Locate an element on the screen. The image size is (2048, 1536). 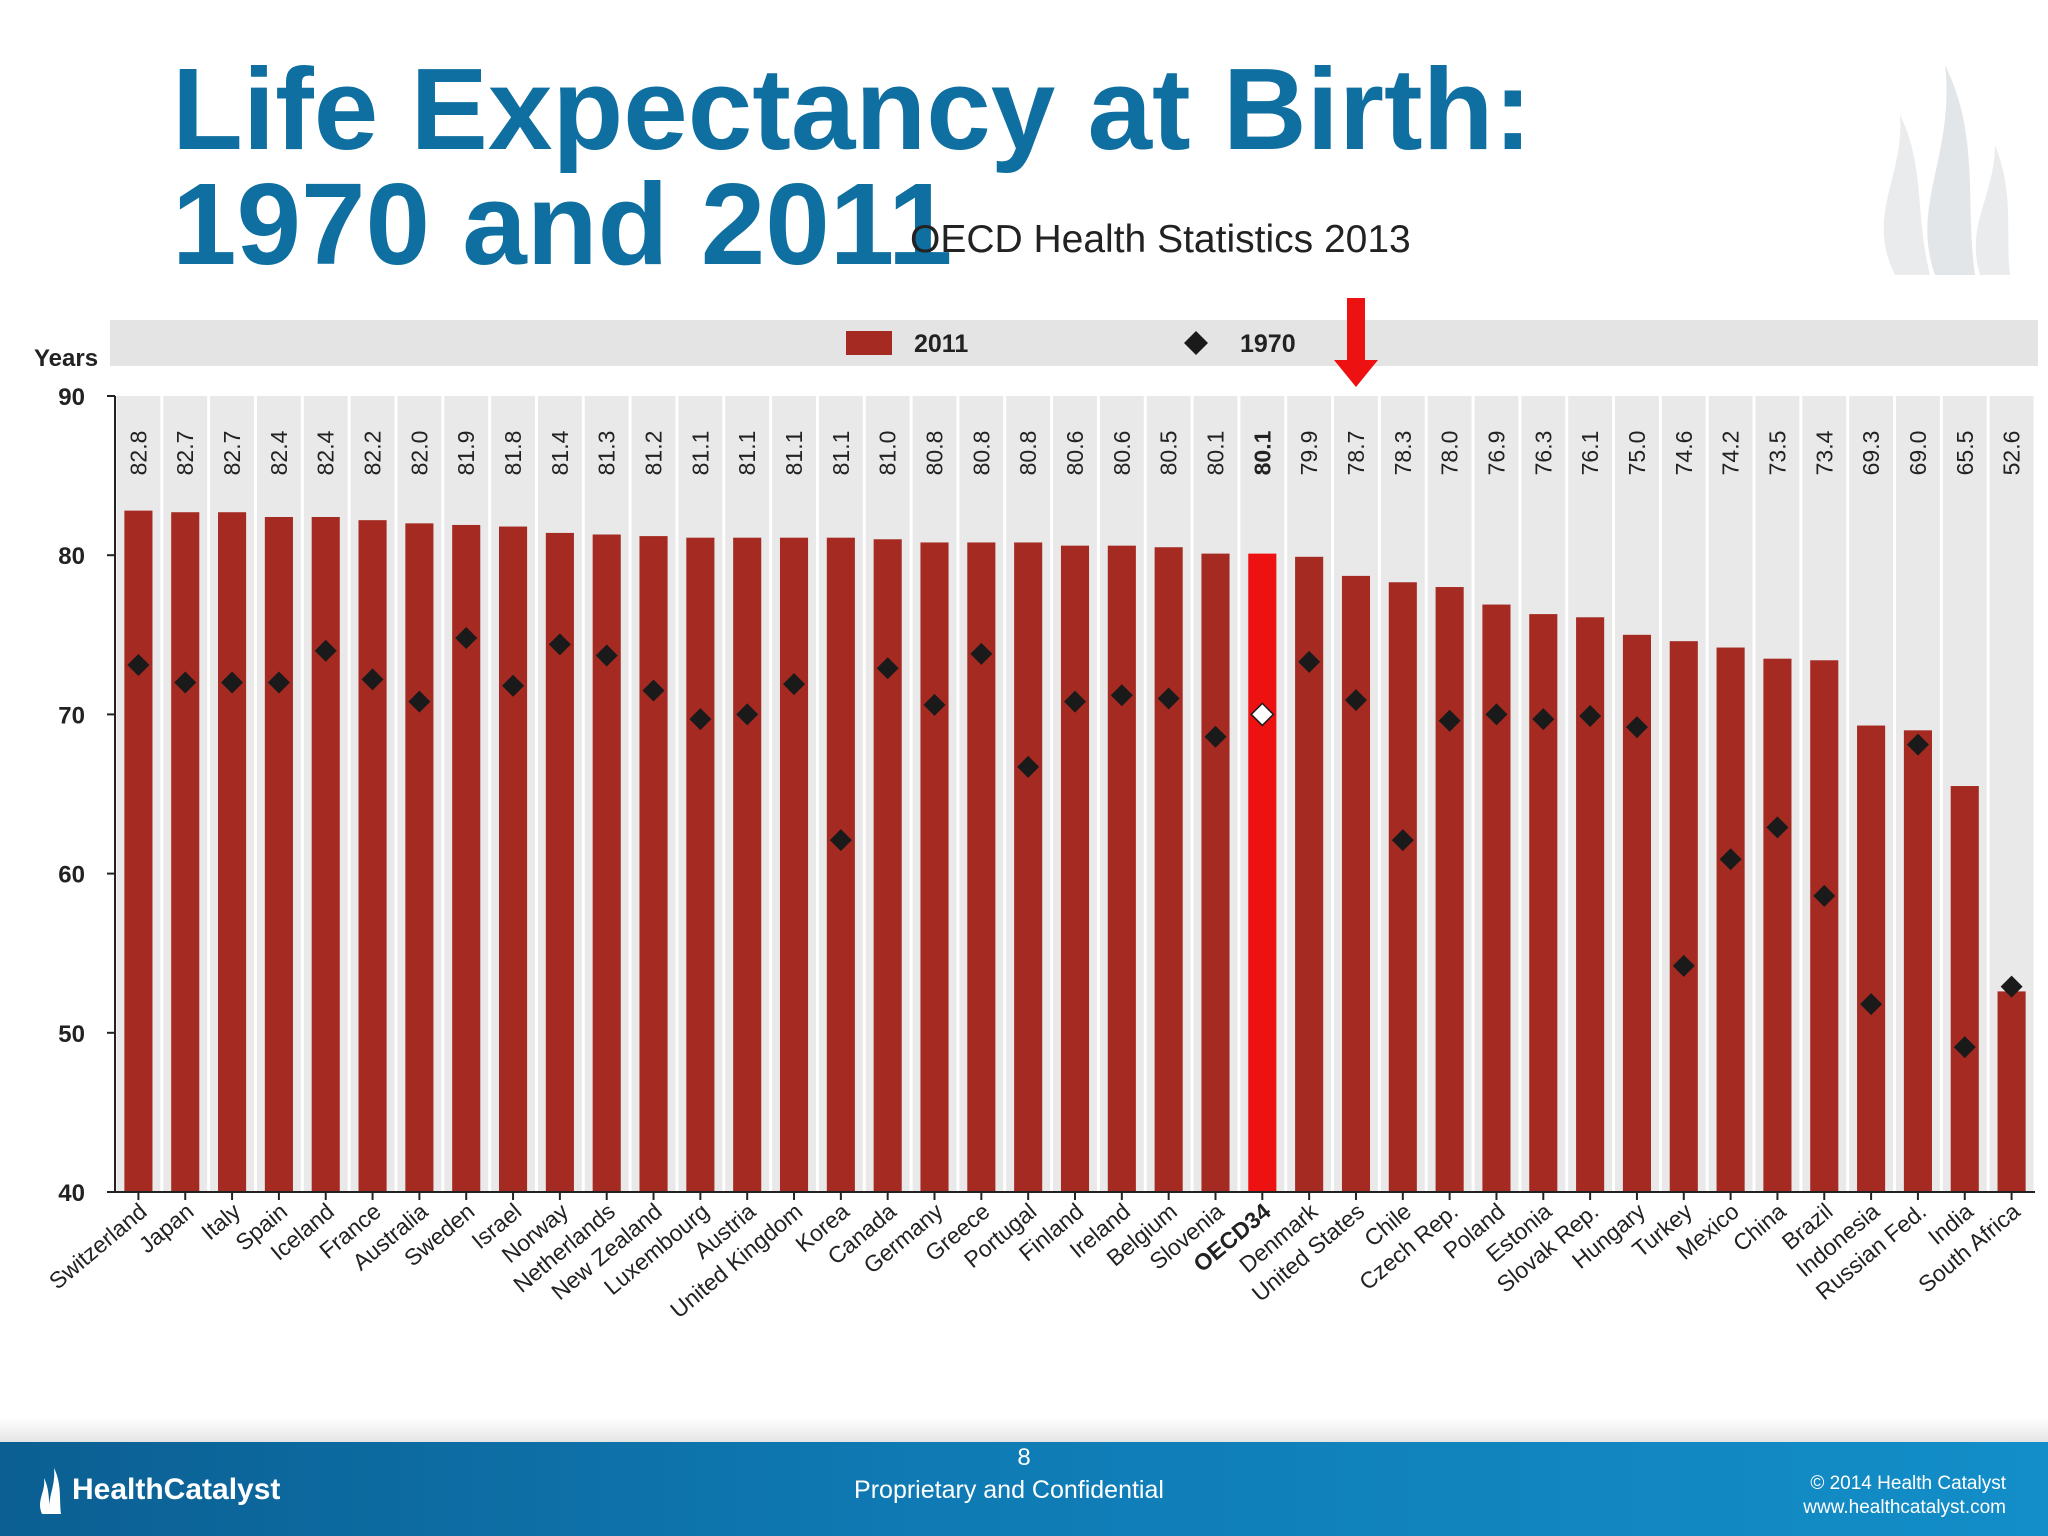
value-label-luxembourg: 81.1 is located at coordinates (700, 453).